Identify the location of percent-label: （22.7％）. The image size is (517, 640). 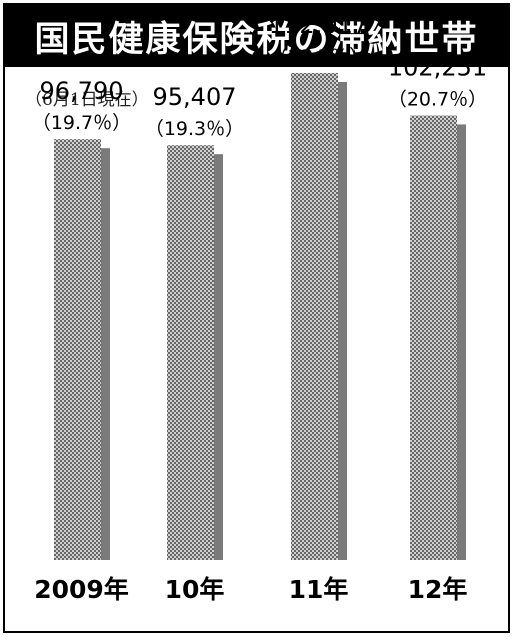
(318, 57).